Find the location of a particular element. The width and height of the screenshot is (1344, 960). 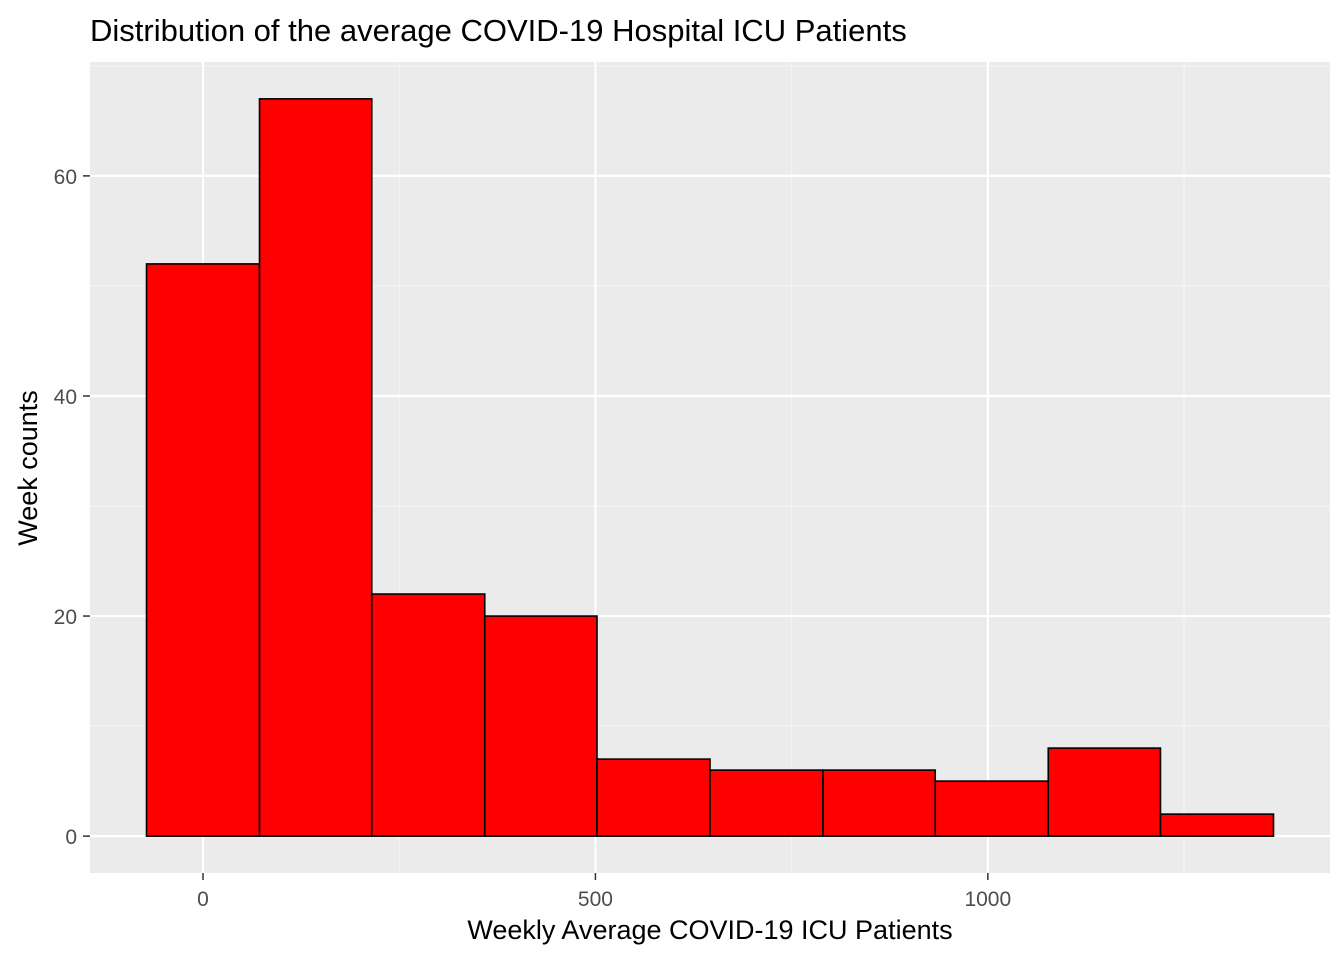

y-tick-label: 60 is located at coordinates (65, 177).